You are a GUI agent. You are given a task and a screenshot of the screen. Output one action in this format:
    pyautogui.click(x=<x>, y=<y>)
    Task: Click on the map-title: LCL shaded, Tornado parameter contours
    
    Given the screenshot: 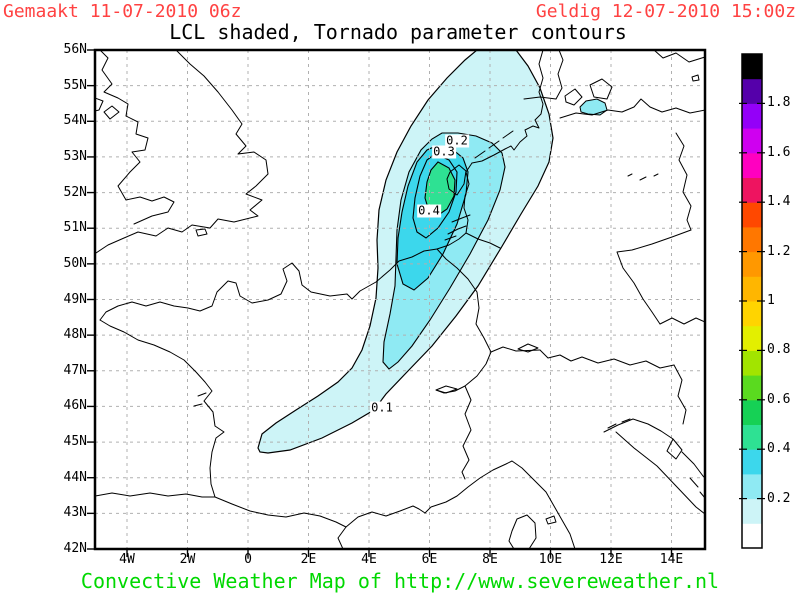 What is the action you would take?
    pyautogui.click(x=398, y=32)
    